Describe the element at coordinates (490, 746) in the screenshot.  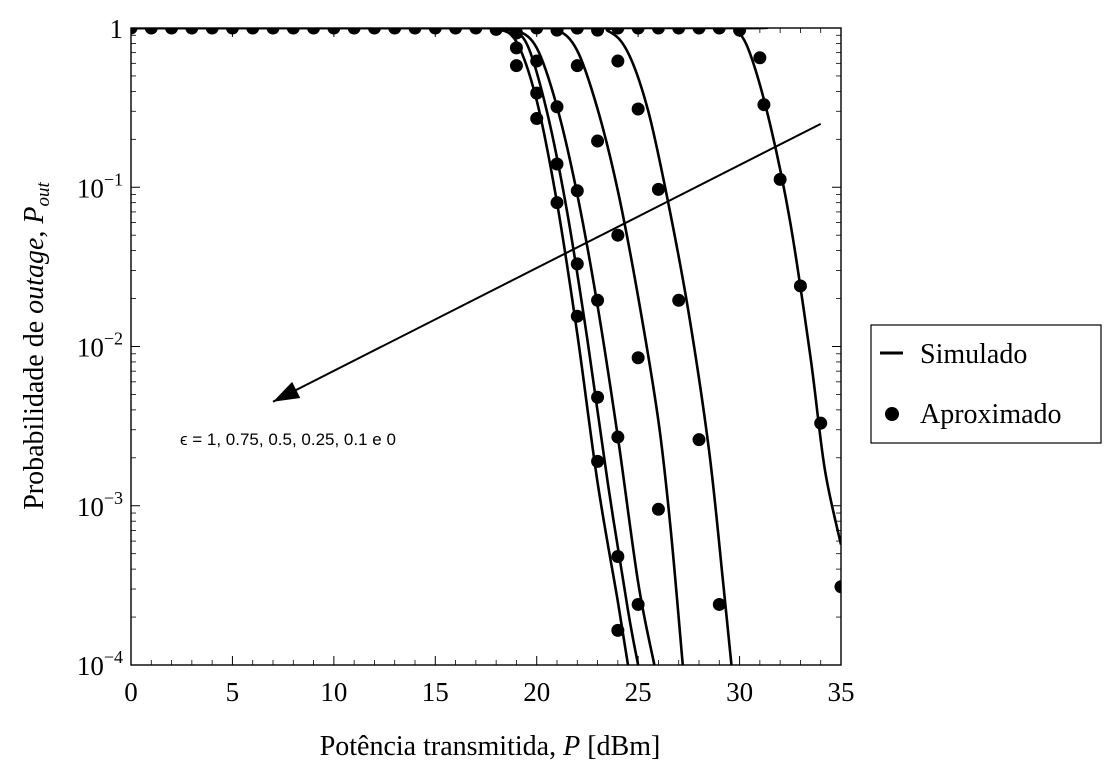
I see `x-axis-label: Potência transmitida, P [dBm]` at that location.